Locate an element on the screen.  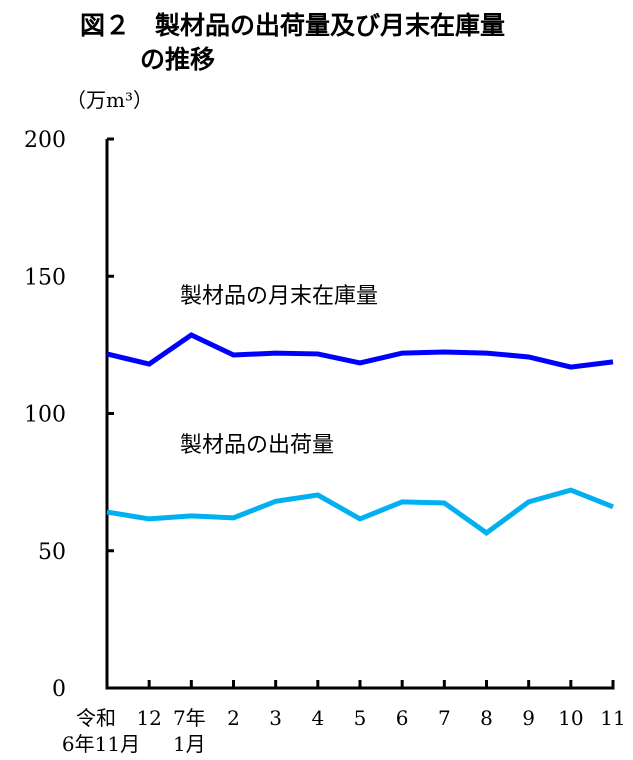
x-tick-label: 5 is located at coordinates (360, 718).